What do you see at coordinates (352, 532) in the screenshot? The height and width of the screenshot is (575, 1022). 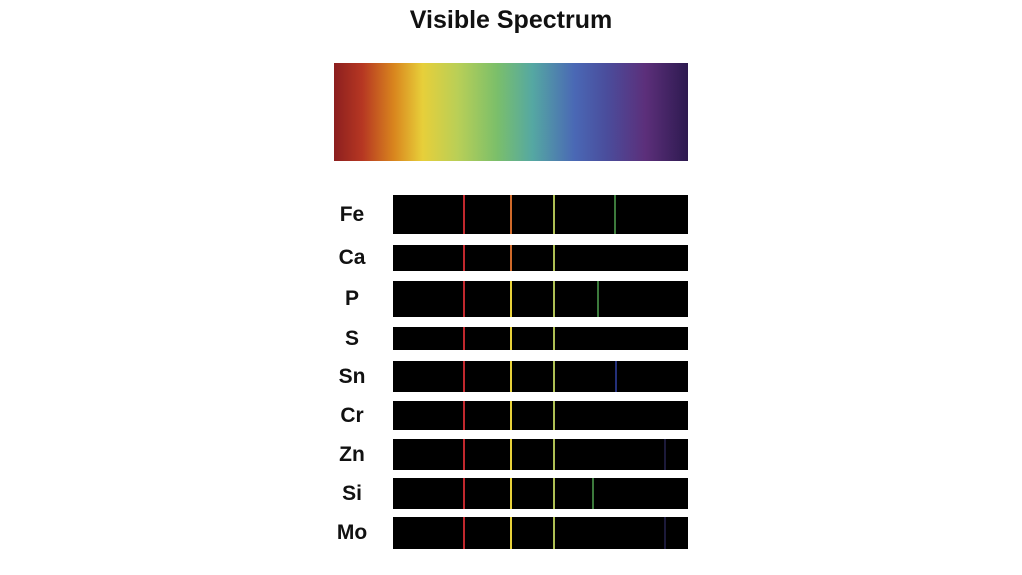 I see `element-symbol: Mo` at bounding box center [352, 532].